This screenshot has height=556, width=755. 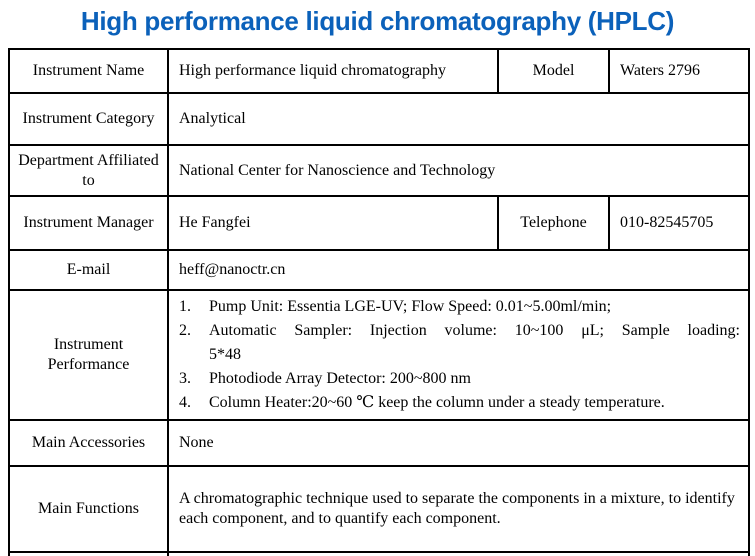 I want to click on email-label: E-mail, so click(x=88, y=270).